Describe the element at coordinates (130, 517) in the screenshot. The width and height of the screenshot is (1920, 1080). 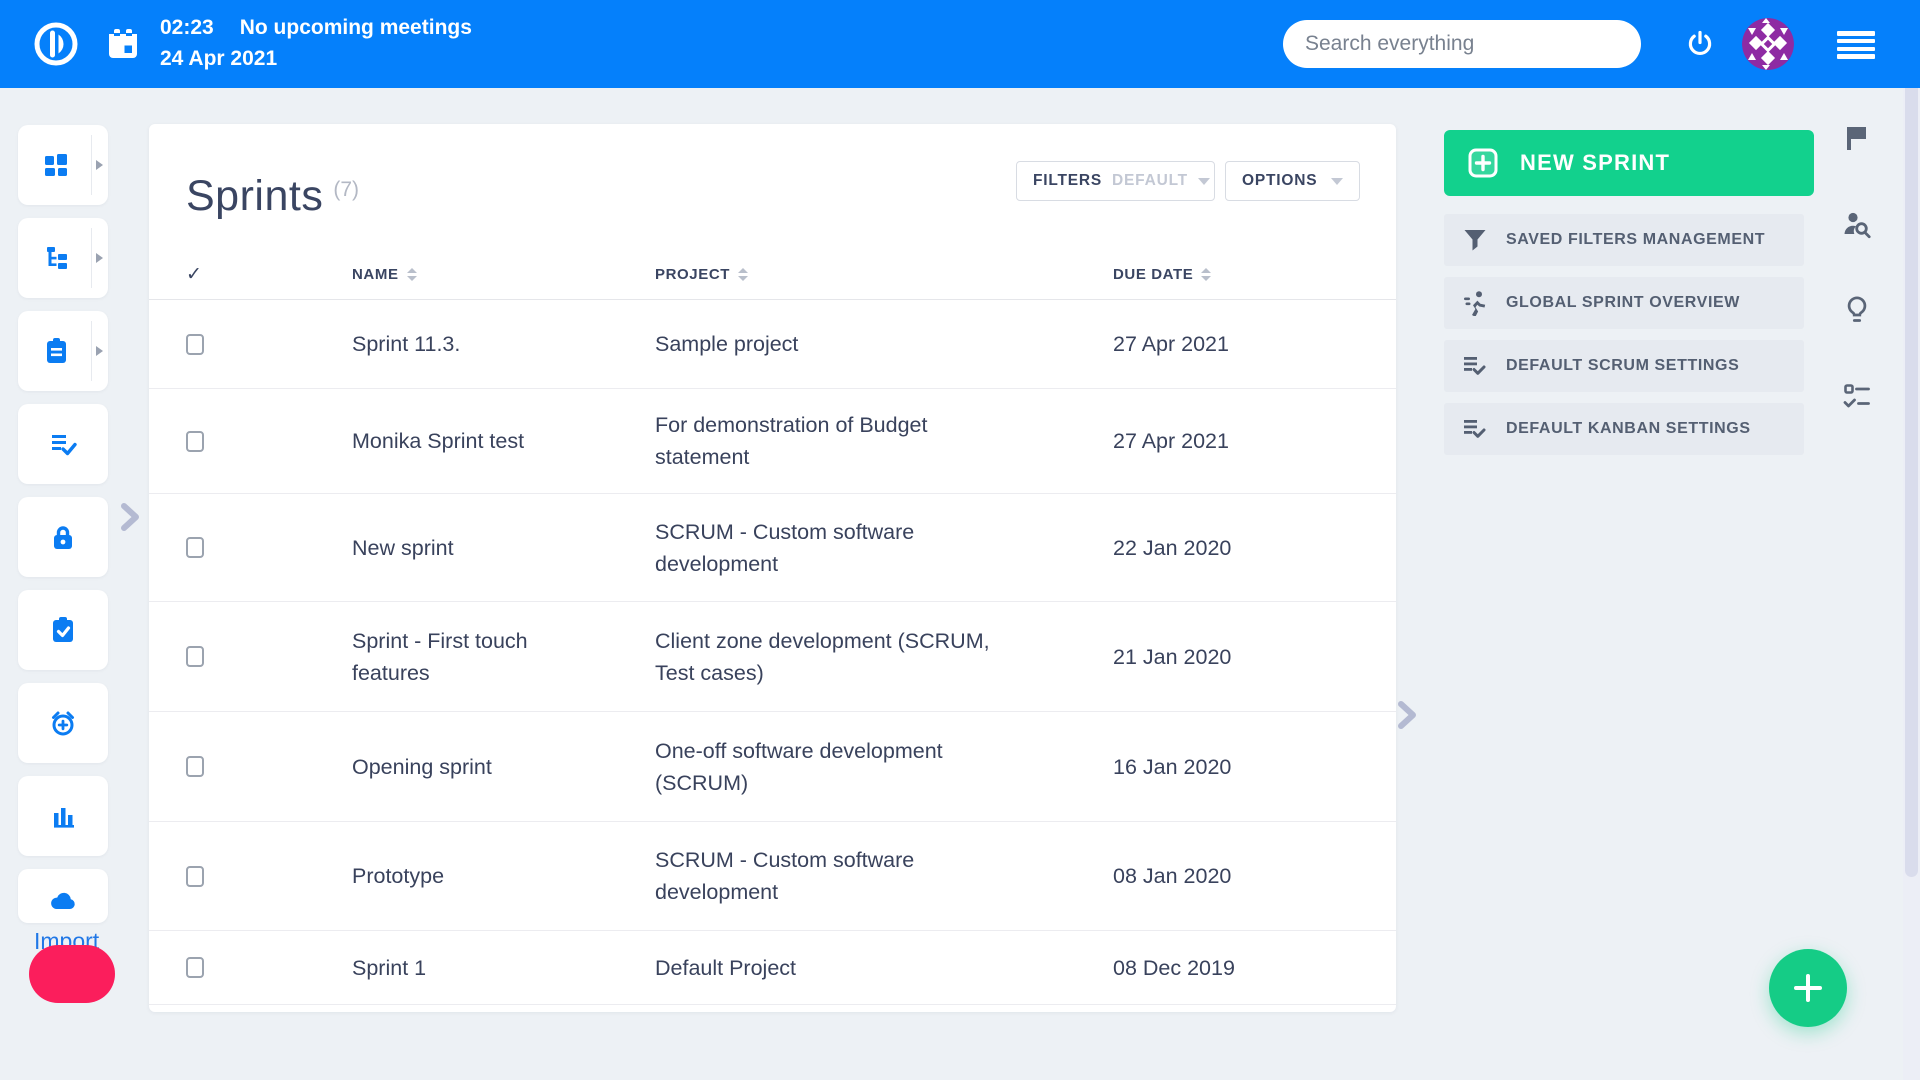
I see `sidebar-expand-chevron-icon` at that location.